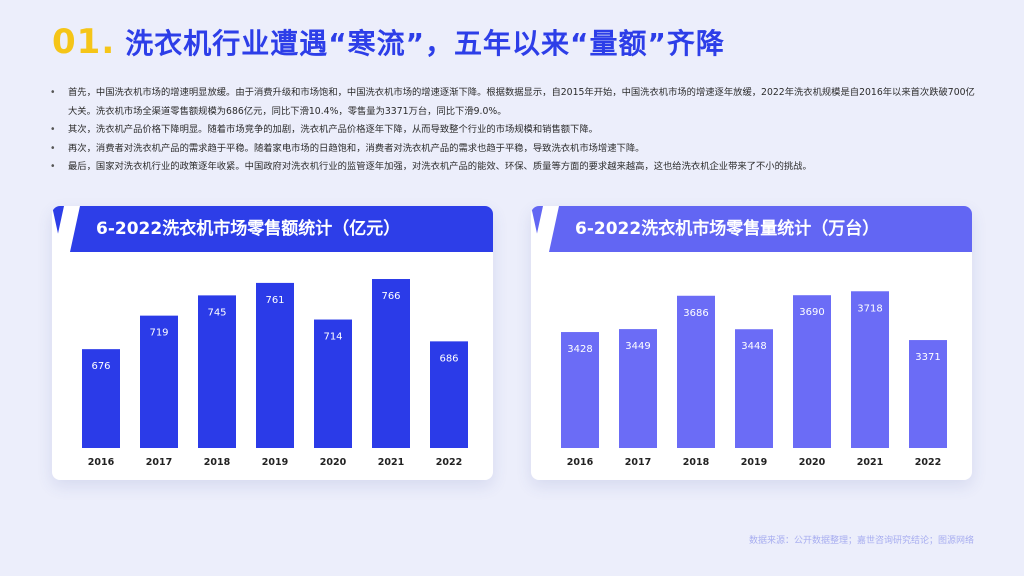  What do you see at coordinates (637, 346) in the screenshot?
I see `bar-value-label: 3449` at bounding box center [637, 346].